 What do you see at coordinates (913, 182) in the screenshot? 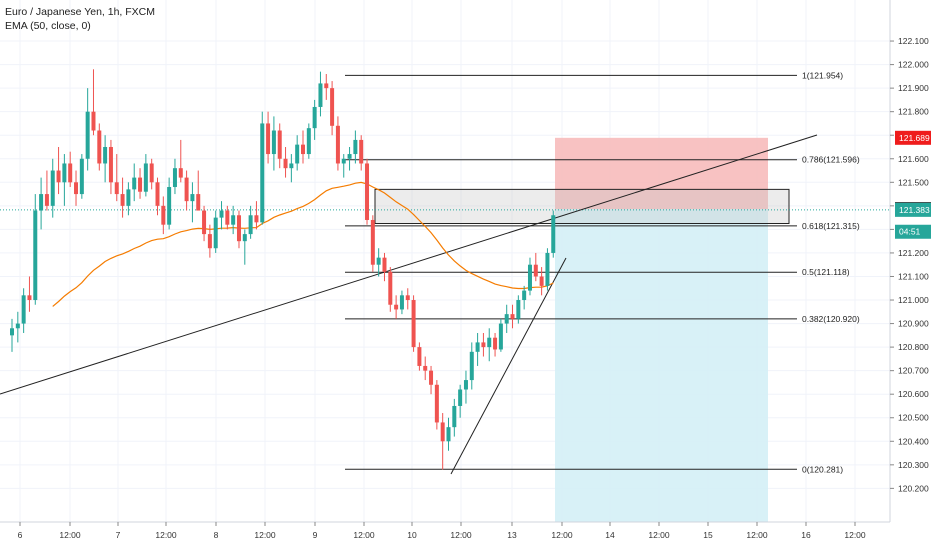
I see `price-tick-label: 121.500` at bounding box center [913, 182].